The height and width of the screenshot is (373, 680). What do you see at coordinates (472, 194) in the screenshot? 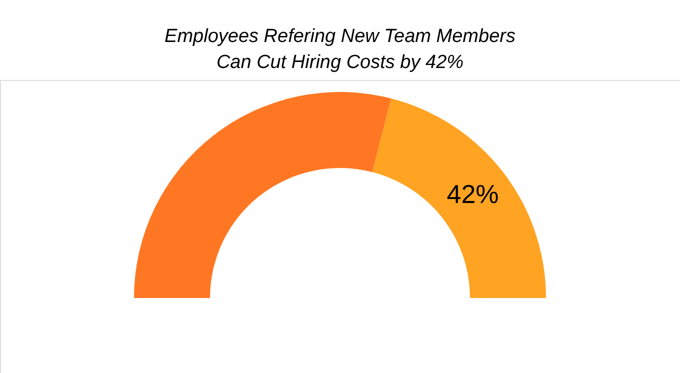
I see `data-label: 42%` at bounding box center [472, 194].